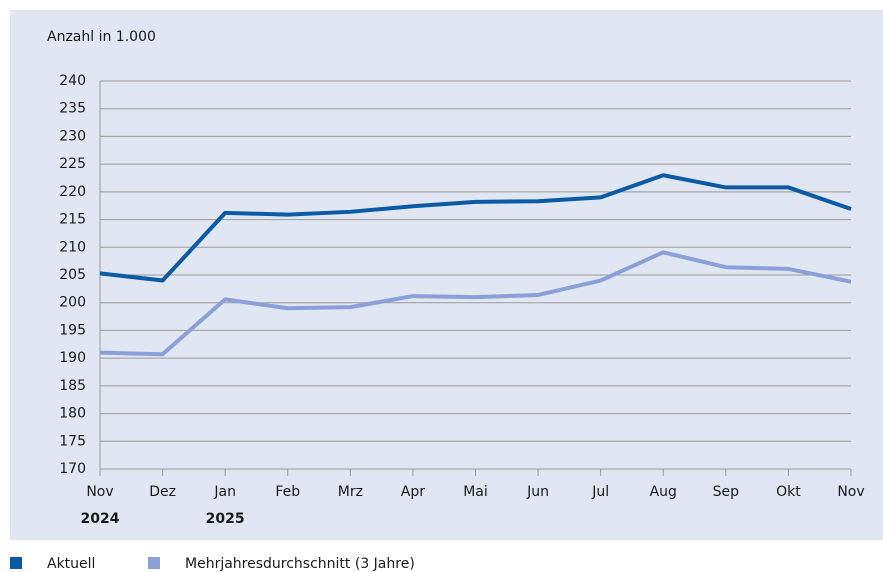  I want to click on y-tick-label: 180, so click(72, 414).